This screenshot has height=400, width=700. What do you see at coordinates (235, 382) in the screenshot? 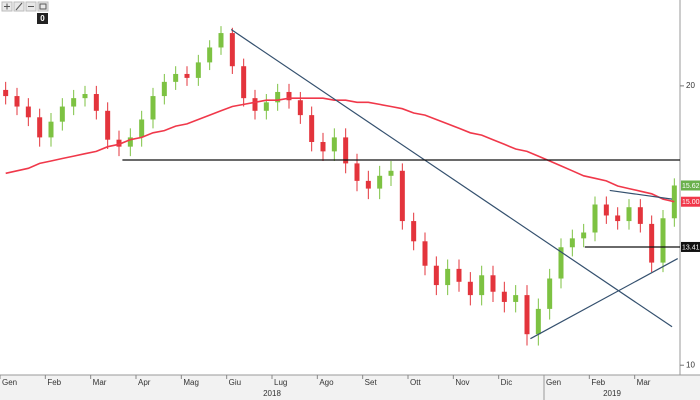
I see `x-tick-label: Giu` at bounding box center [235, 382].